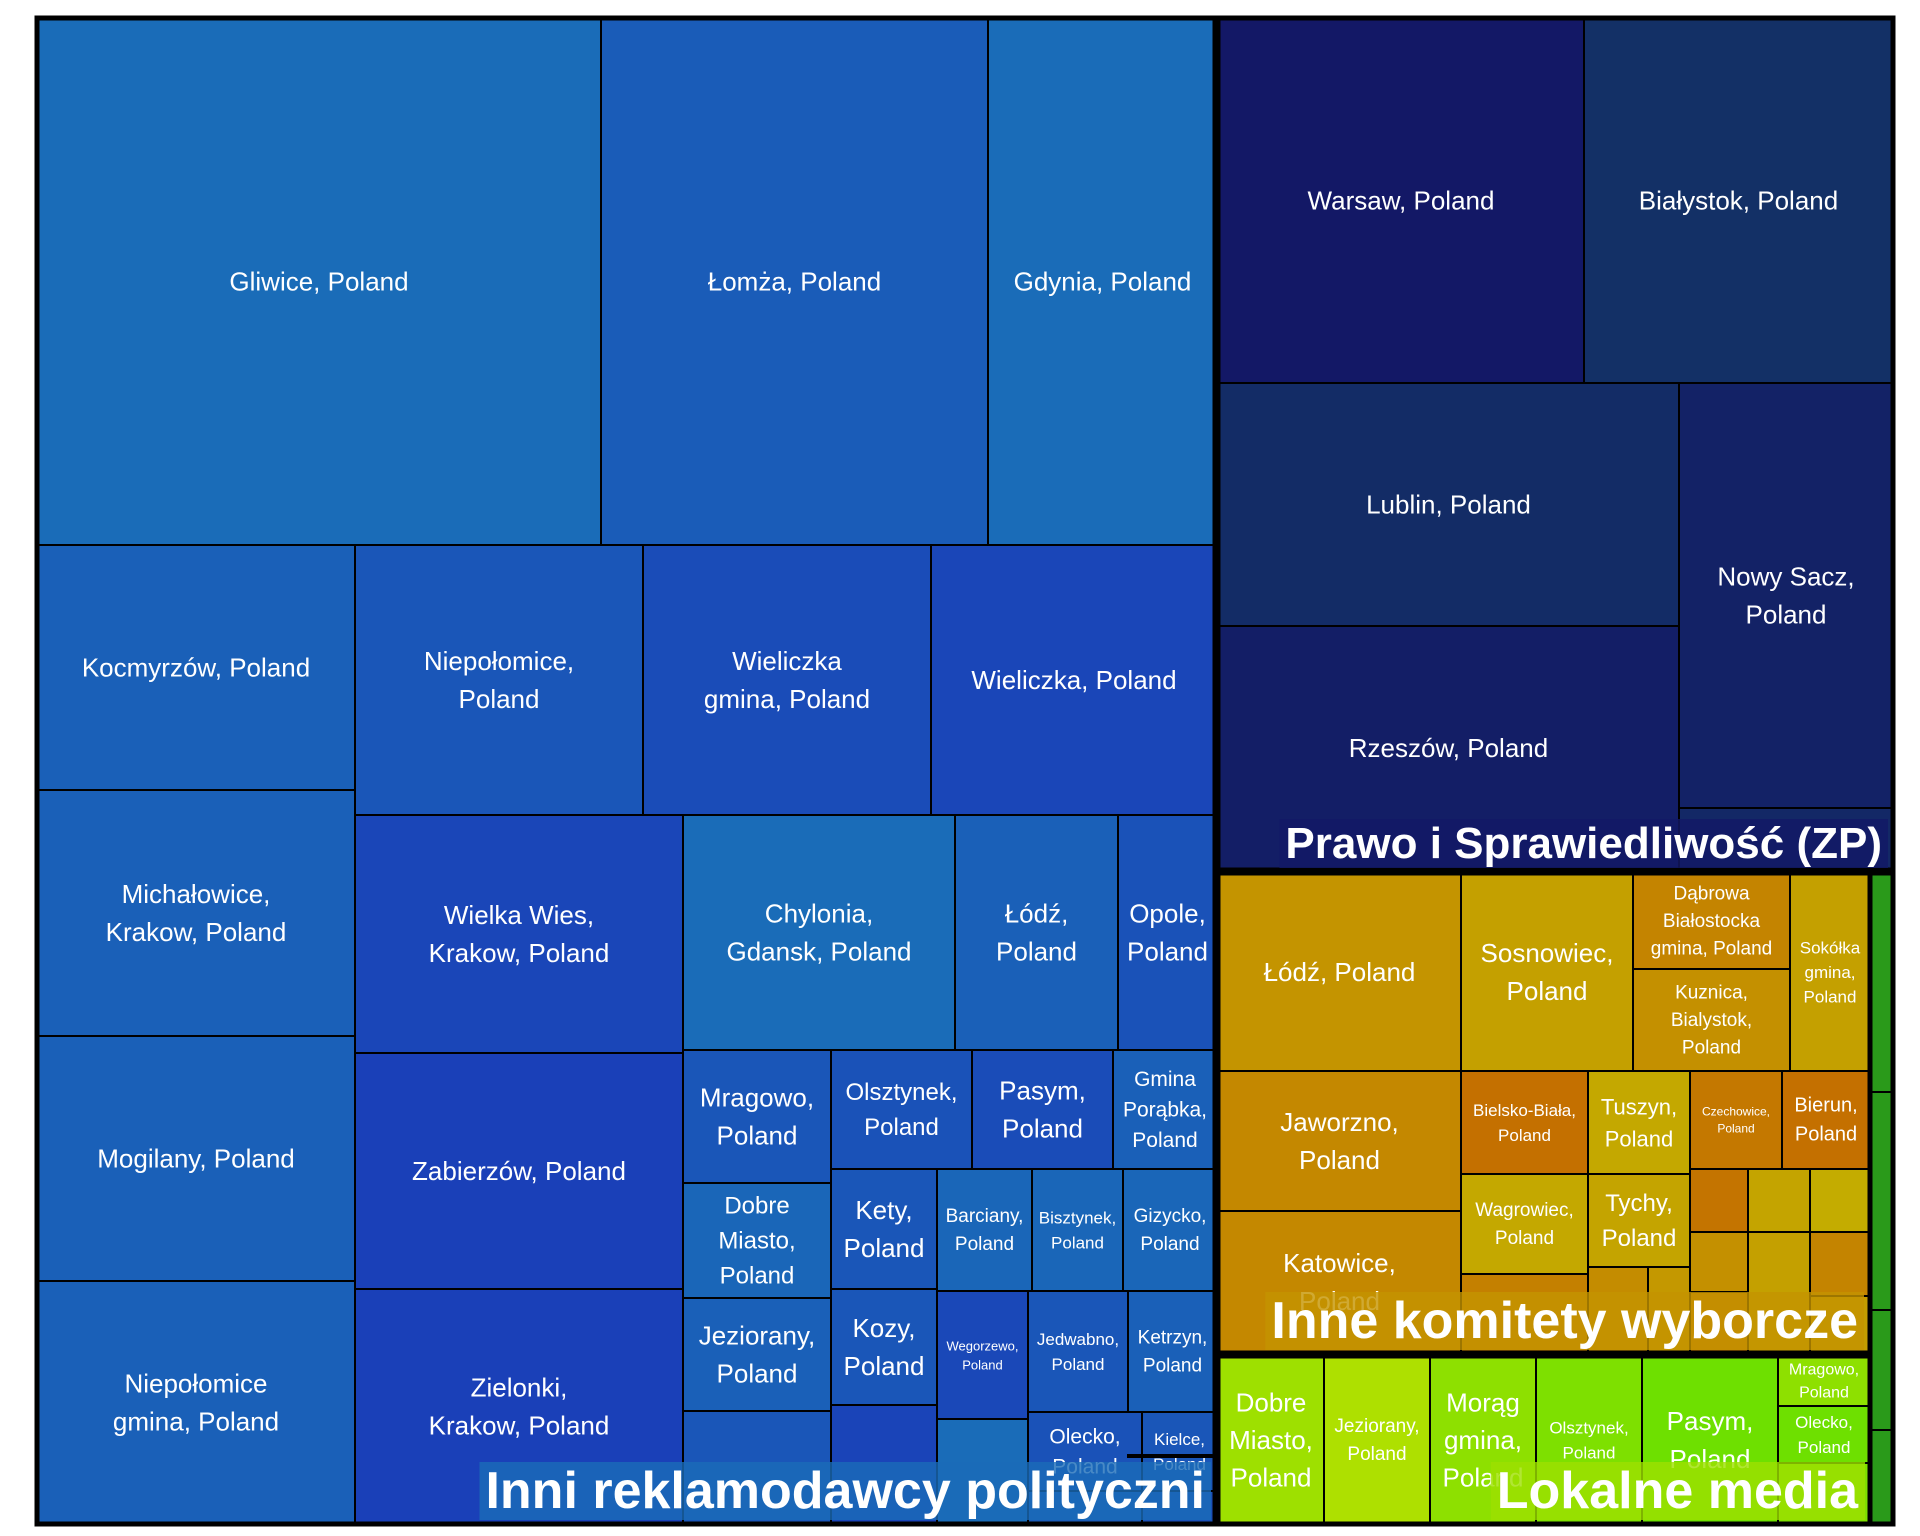  I want to click on tile-label: Gizycko, Poland, so click(1170, 1230).